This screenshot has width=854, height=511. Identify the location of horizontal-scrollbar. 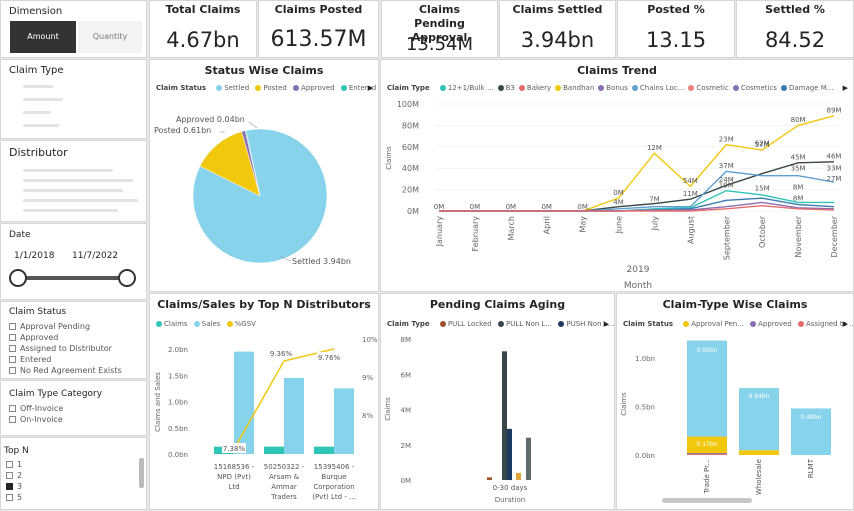
(707, 500).